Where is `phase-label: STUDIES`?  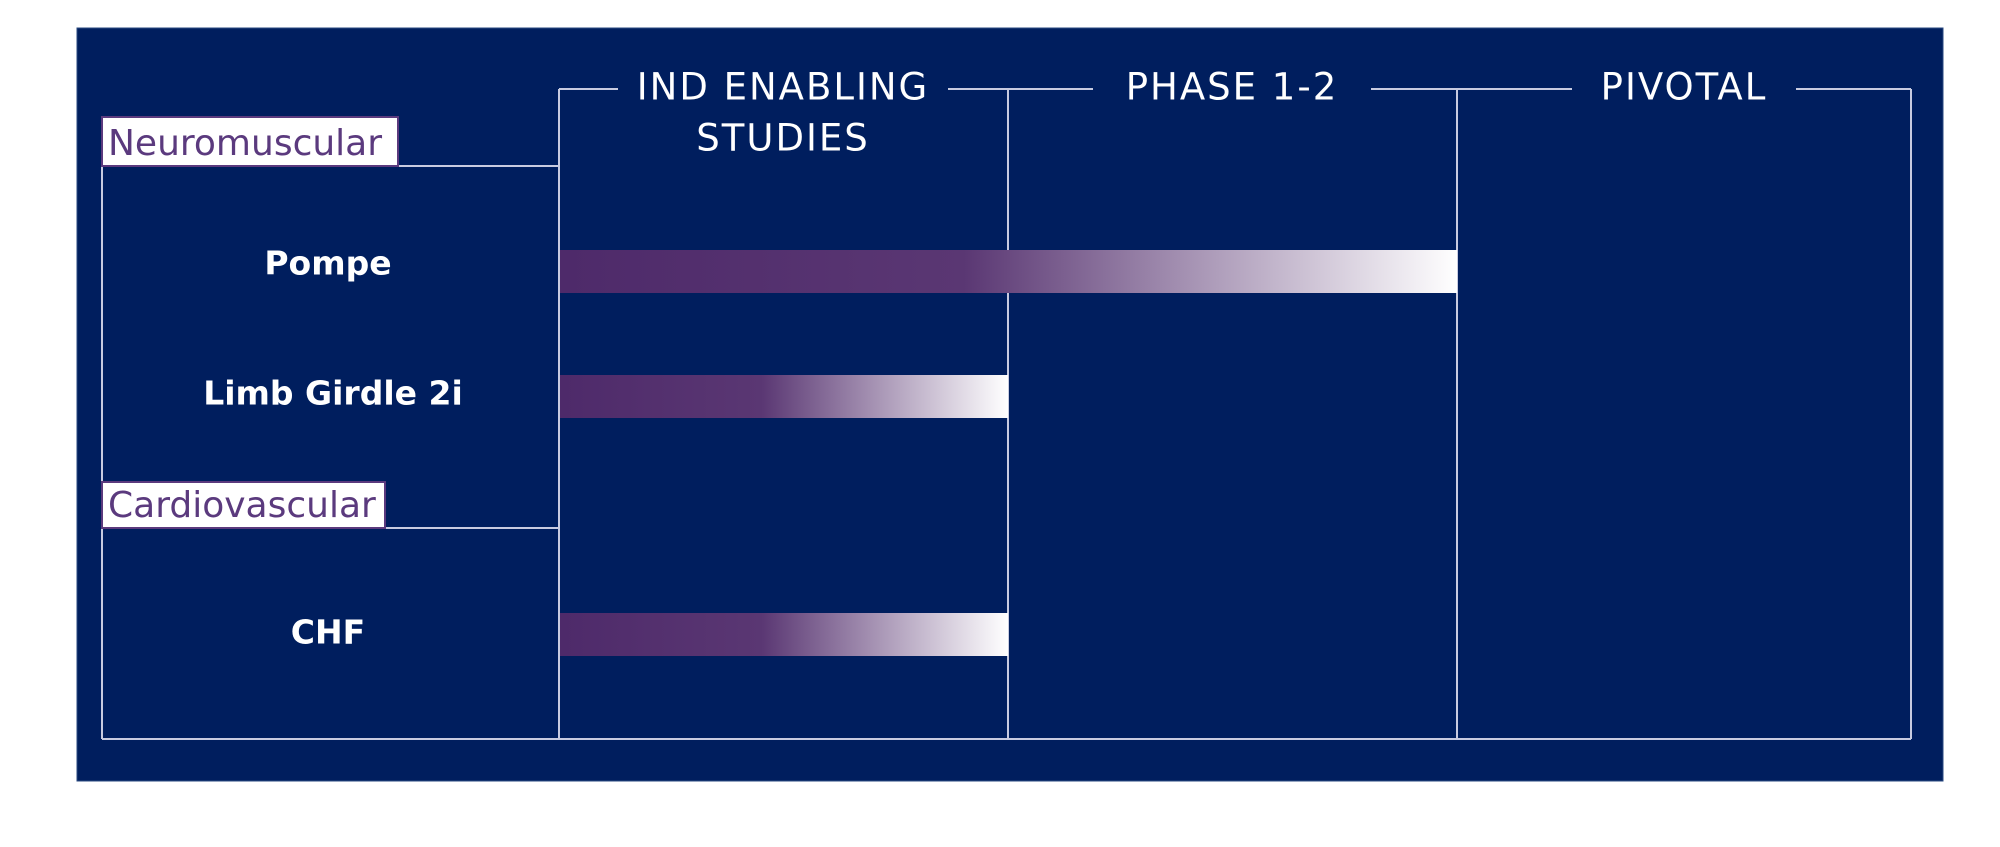 phase-label: STUDIES is located at coordinates (782, 138).